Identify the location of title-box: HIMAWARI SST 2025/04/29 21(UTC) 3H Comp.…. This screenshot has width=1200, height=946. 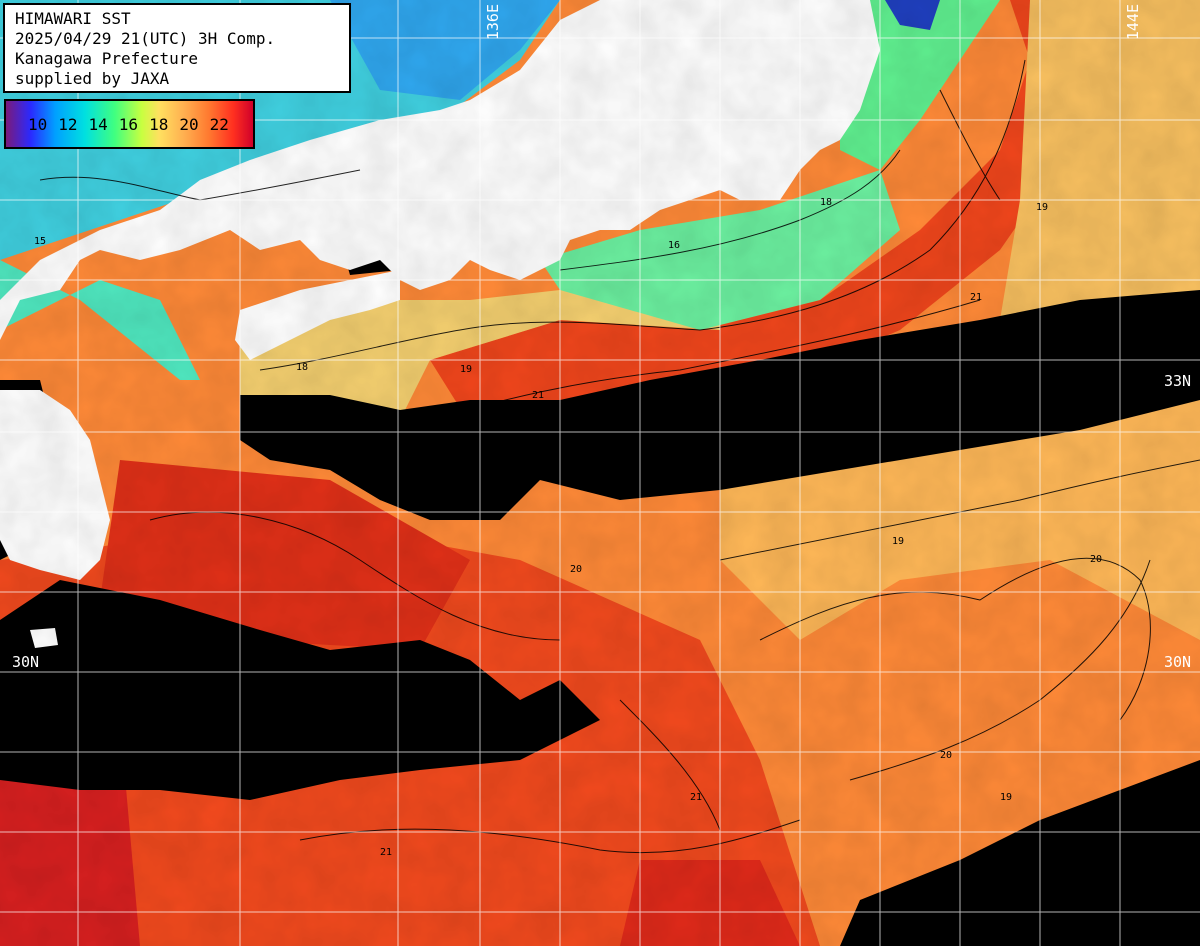
(177, 48).